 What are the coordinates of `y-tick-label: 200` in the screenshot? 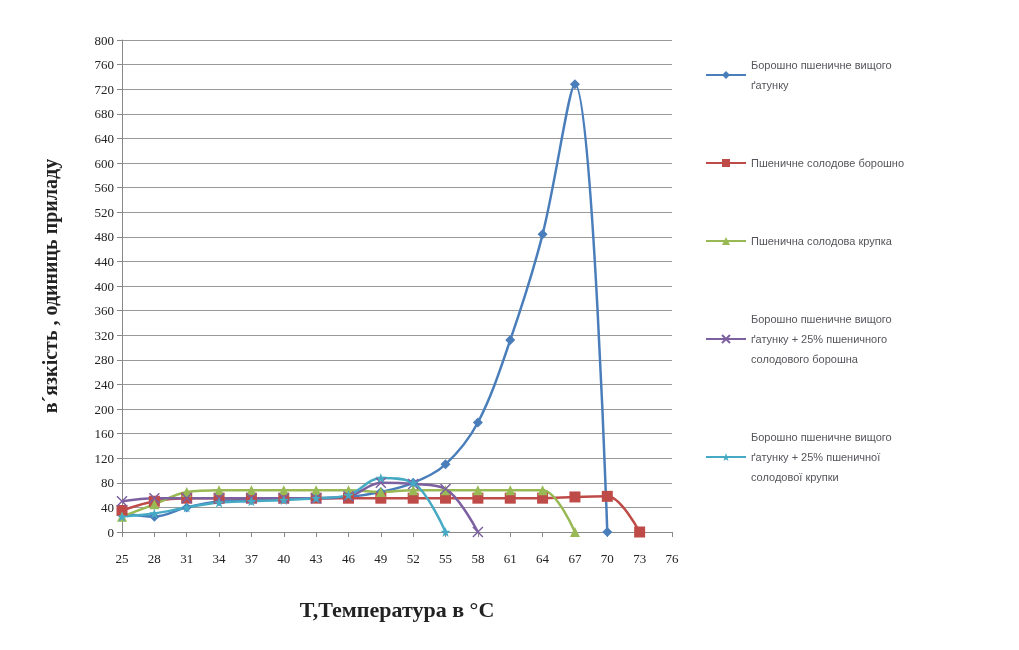 It's located at (104, 409).